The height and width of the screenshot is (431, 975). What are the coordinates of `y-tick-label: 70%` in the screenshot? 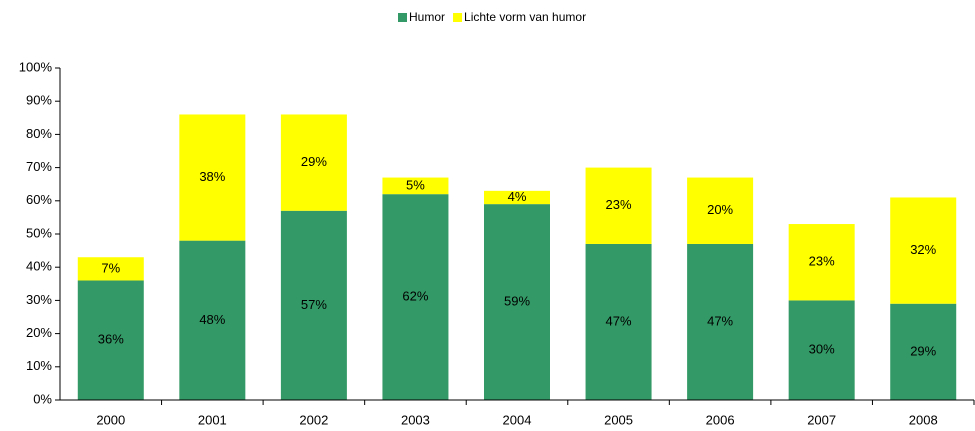 It's located at (39, 166).